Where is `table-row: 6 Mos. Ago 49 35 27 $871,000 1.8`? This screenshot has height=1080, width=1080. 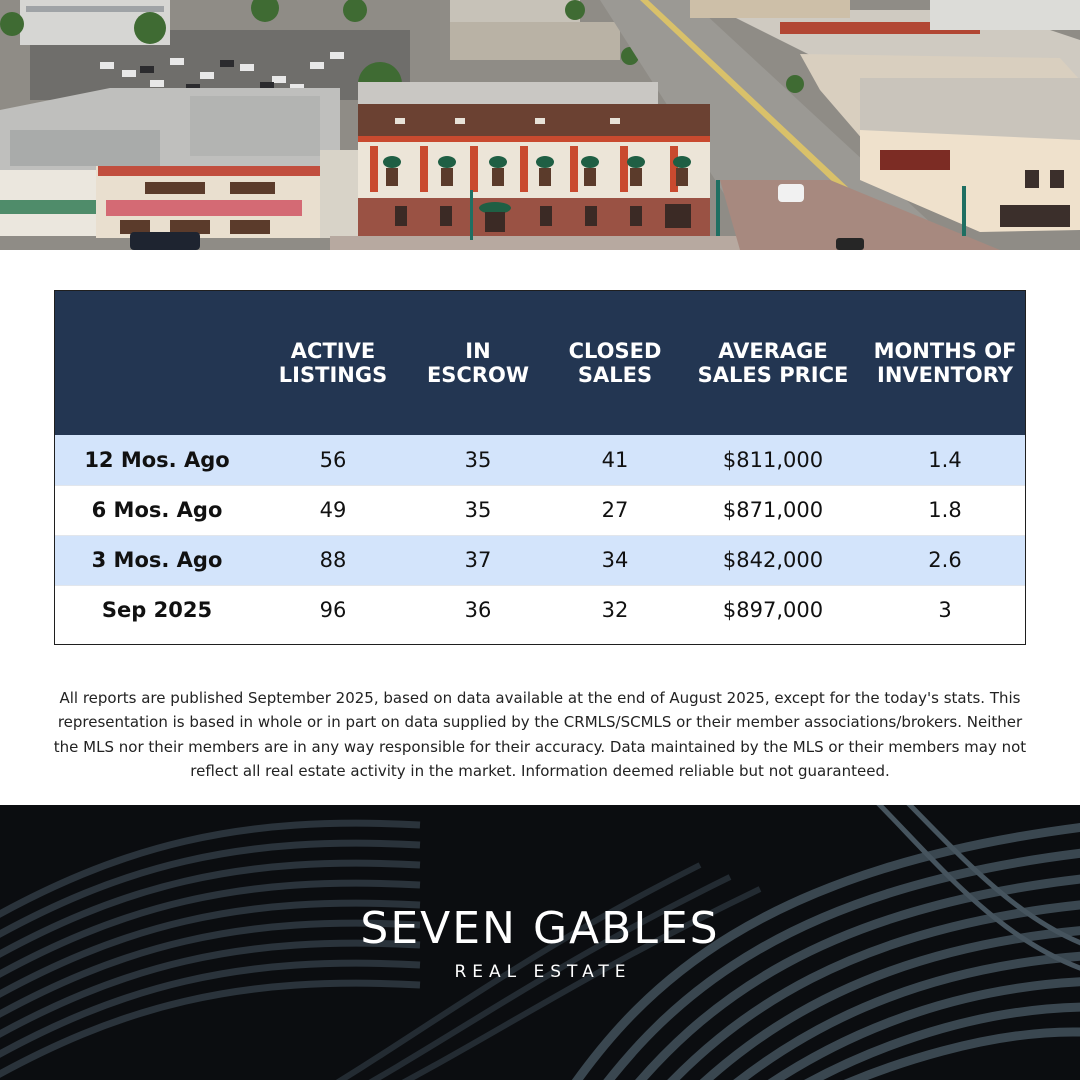 table-row: 6 Mos. Ago 49 35 27 $871,000 1.8 is located at coordinates (540, 509).